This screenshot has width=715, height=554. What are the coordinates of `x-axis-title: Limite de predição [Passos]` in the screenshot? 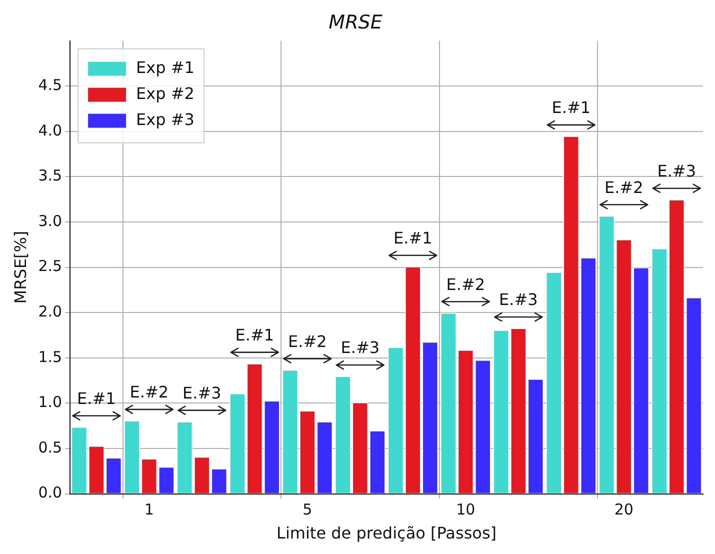 It's located at (386, 533).